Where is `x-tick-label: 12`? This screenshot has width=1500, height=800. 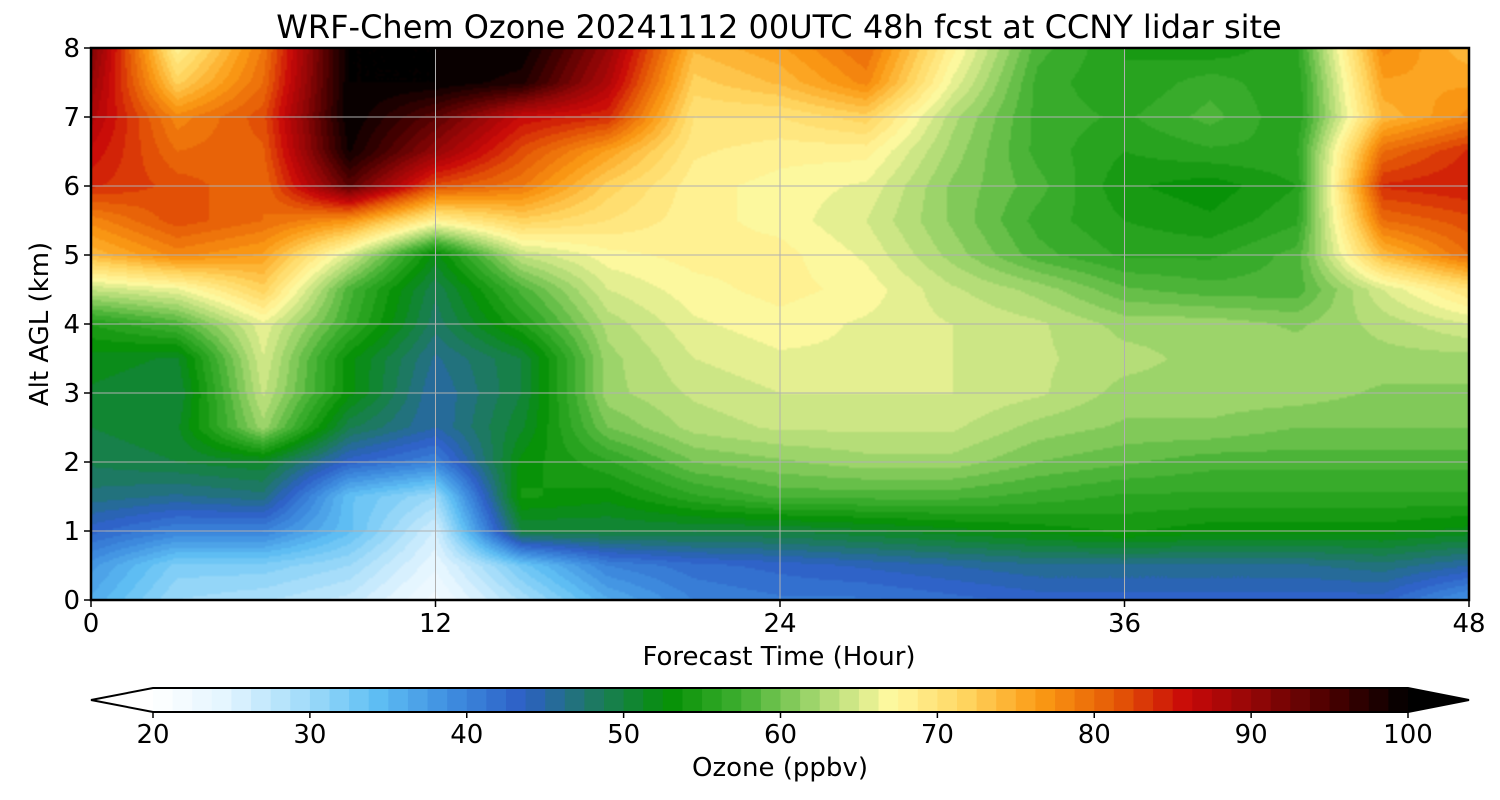
x-tick-label: 12 is located at coordinates (435, 624).